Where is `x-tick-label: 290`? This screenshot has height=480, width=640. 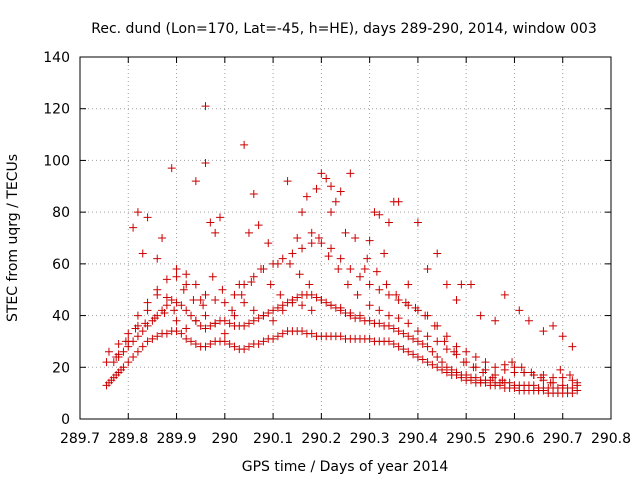 x-tick-label: 290 is located at coordinates (224, 439).